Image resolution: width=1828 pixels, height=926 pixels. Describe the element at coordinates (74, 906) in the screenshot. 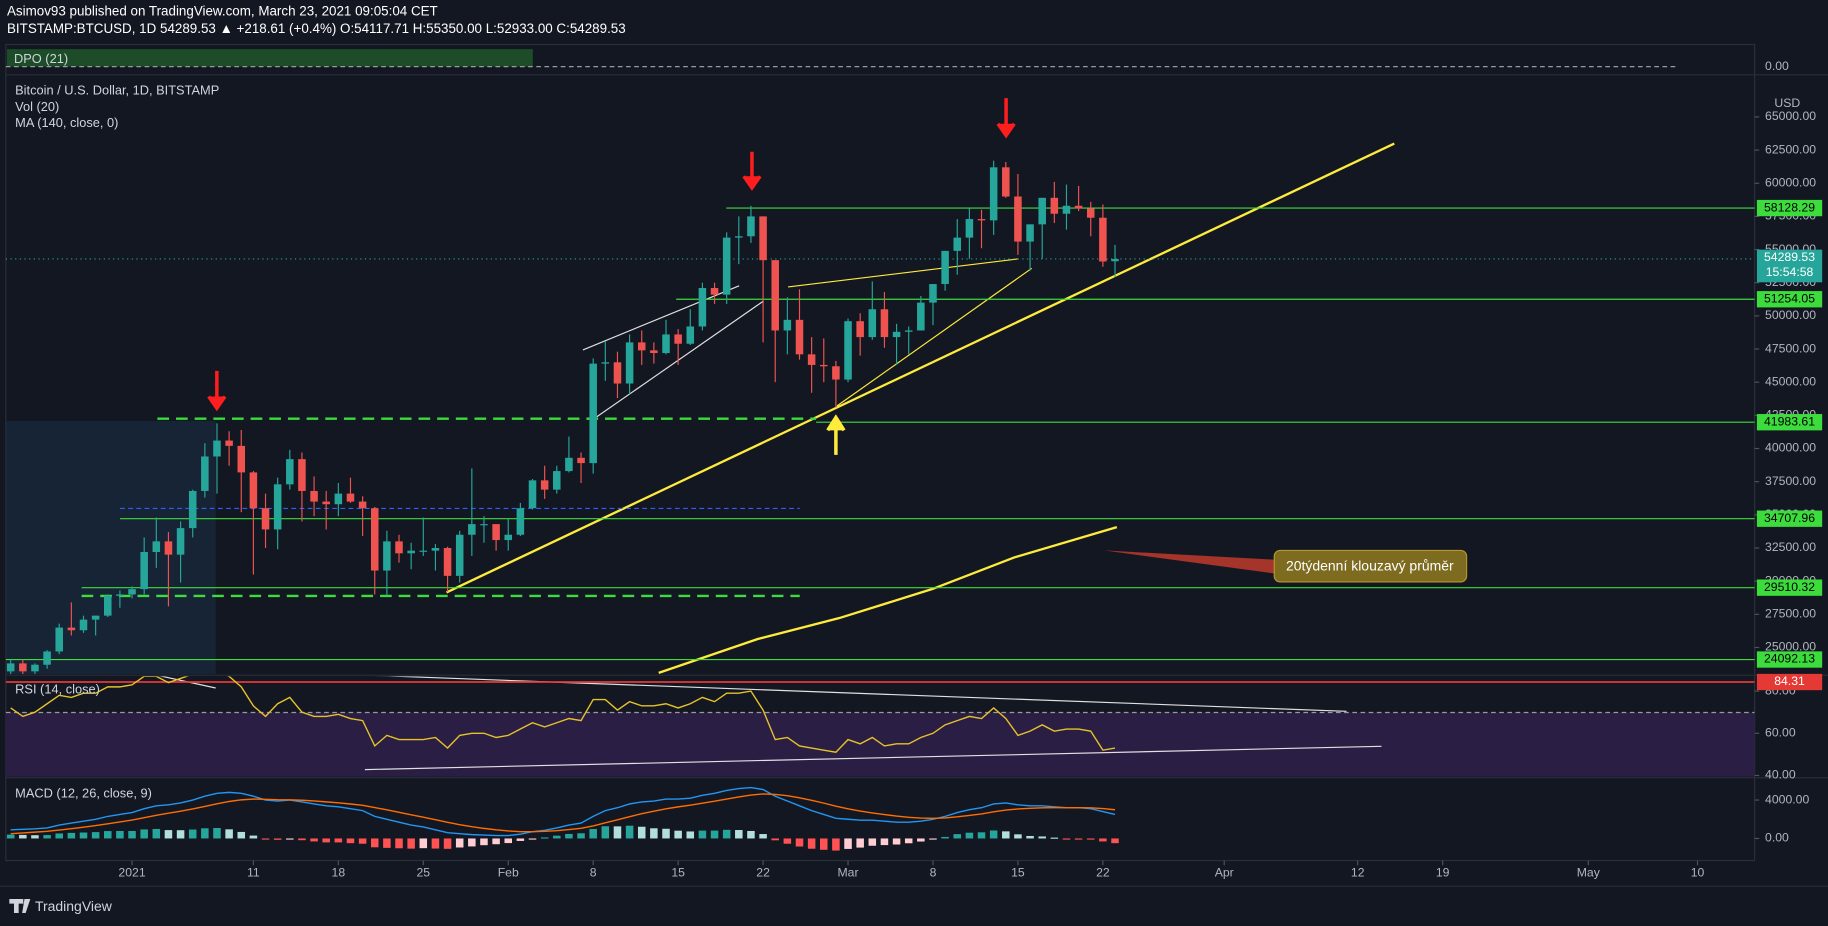

I see `brand-name: TradingView` at that location.